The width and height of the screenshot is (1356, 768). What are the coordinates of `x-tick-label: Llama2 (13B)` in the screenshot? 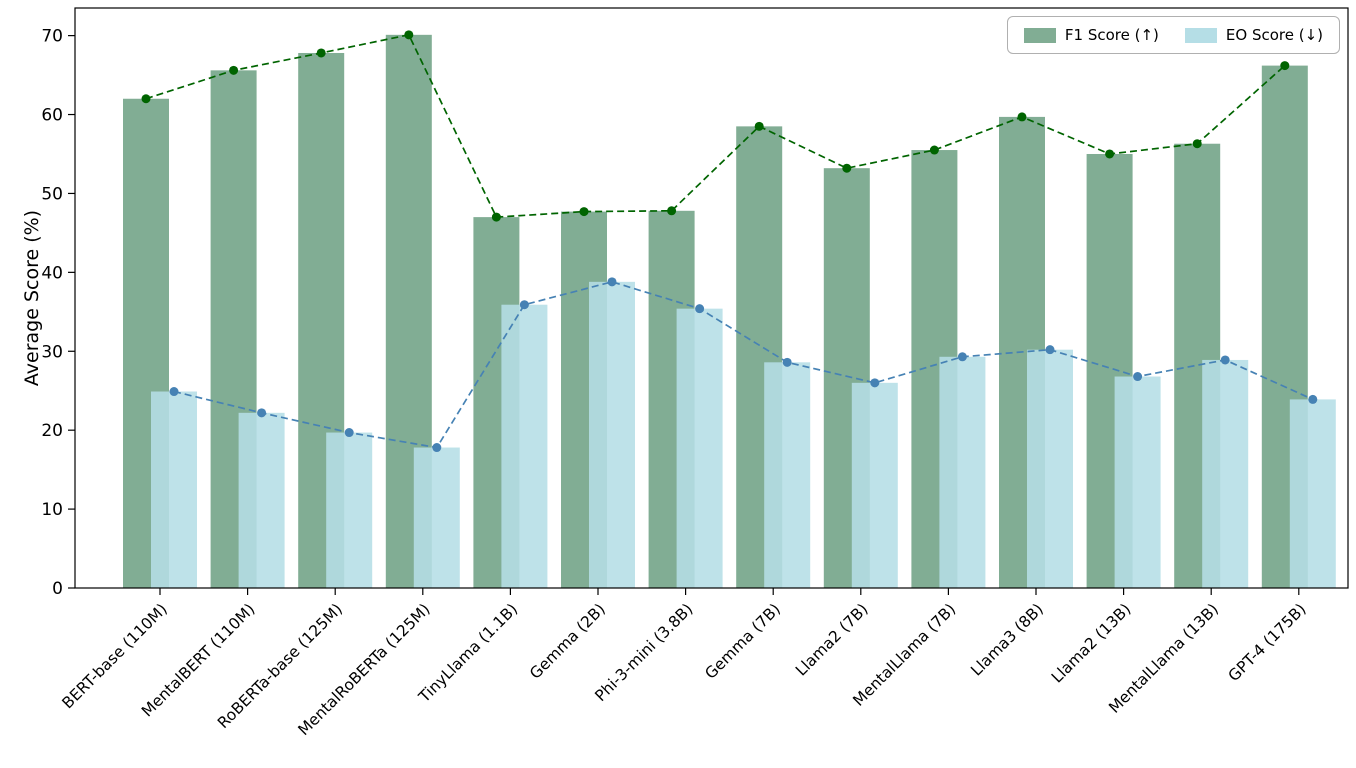 It's located at (1091, 643).